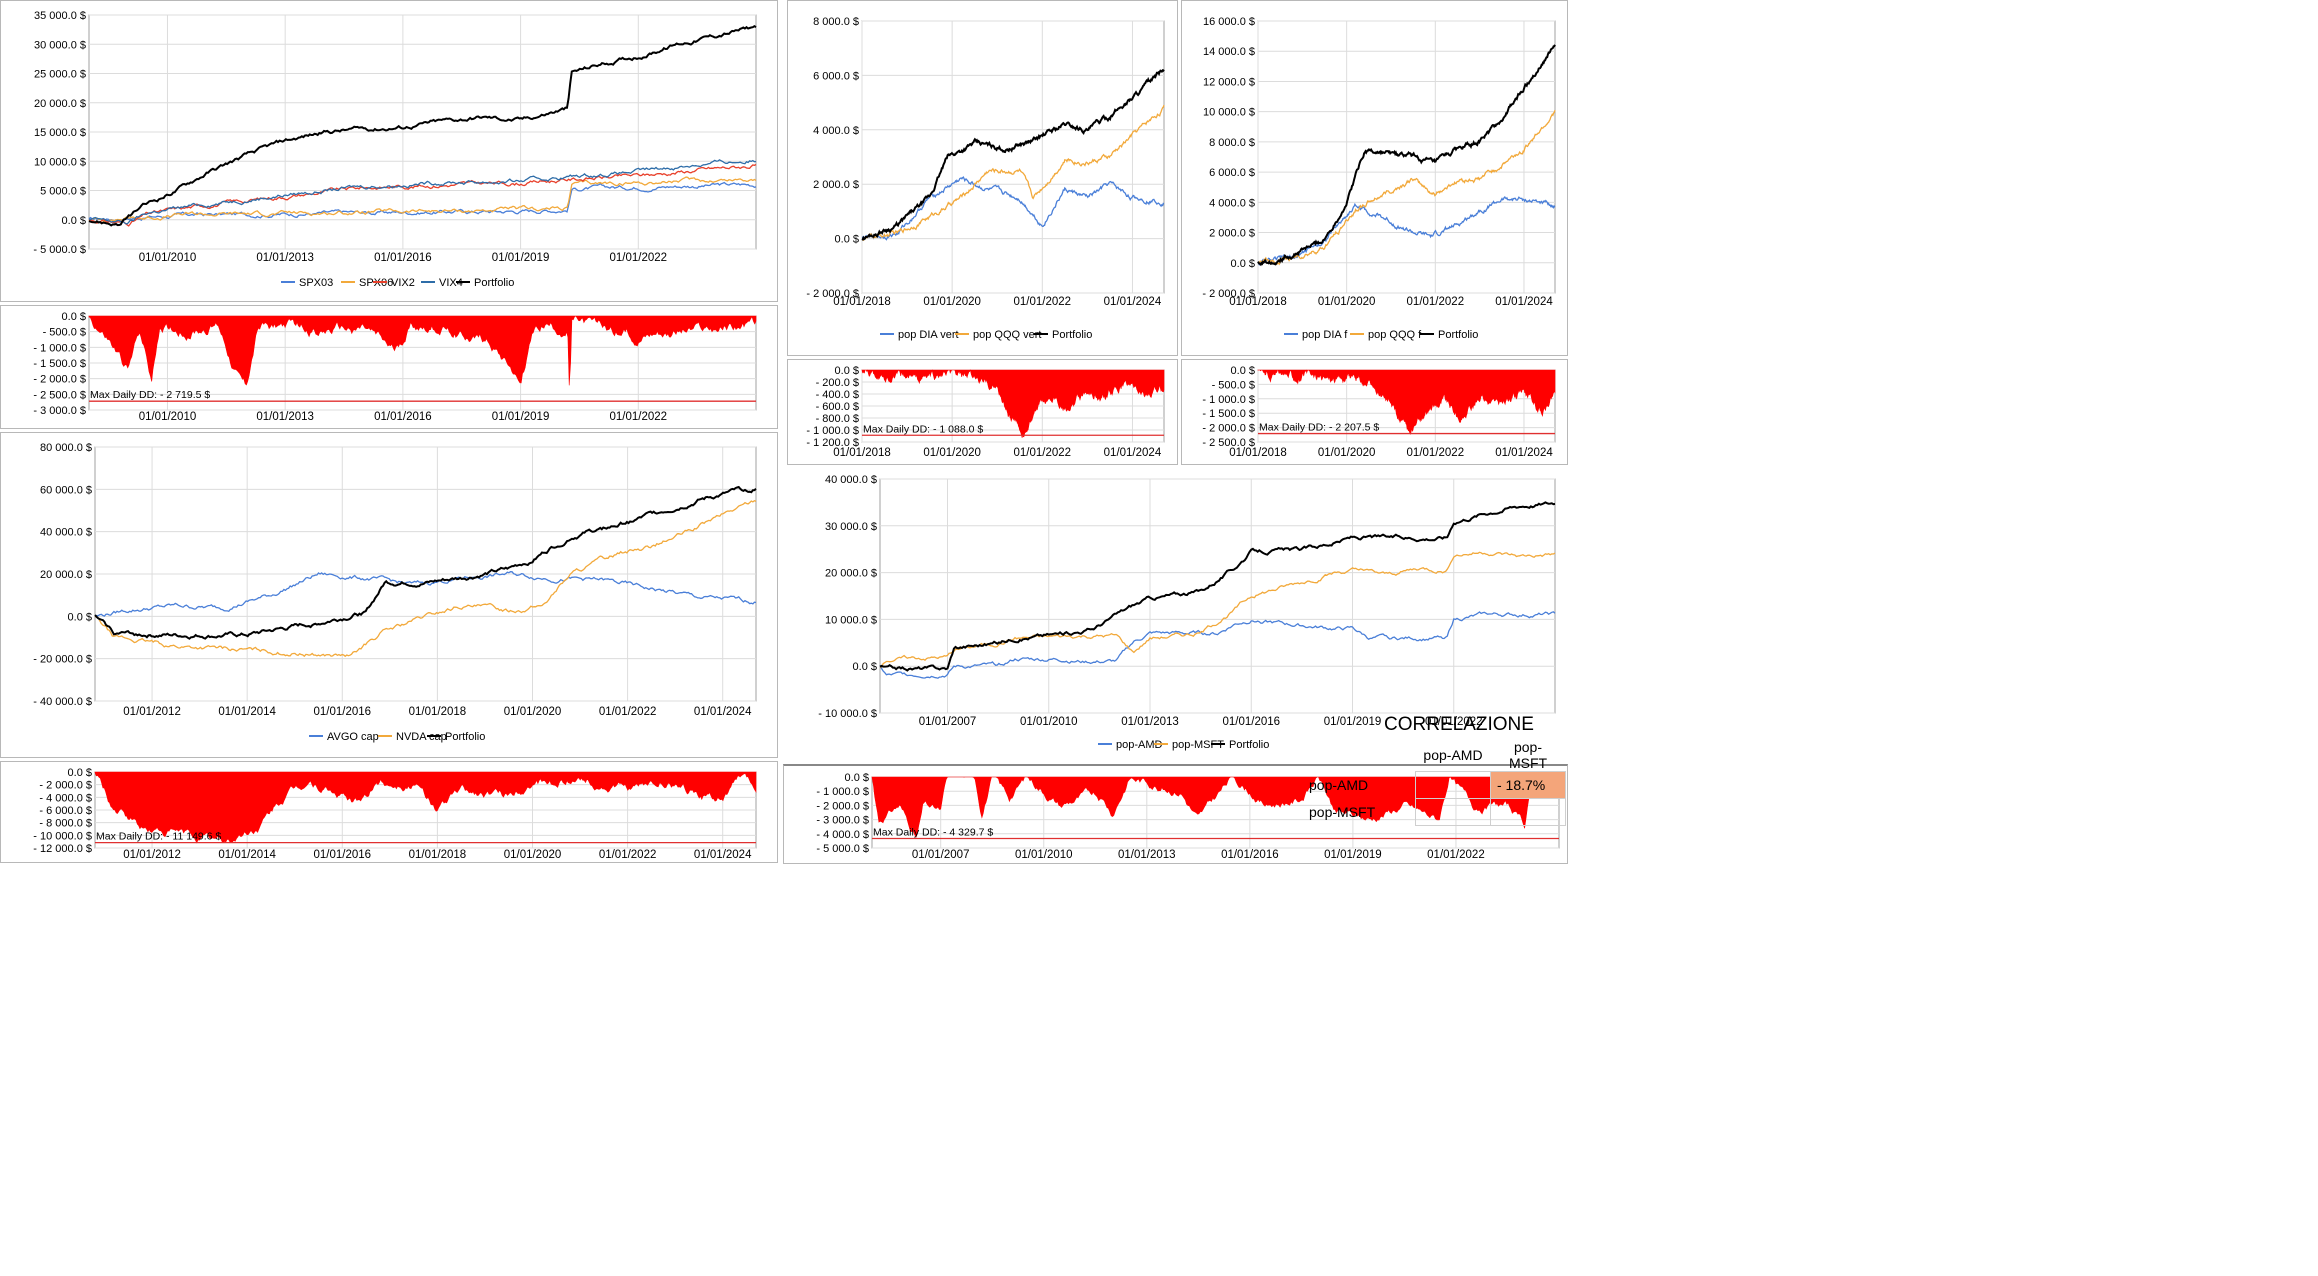  Describe the element at coordinates (836, 76) in the screenshot. I see `y-tick-label: 6 000.0 $` at that location.